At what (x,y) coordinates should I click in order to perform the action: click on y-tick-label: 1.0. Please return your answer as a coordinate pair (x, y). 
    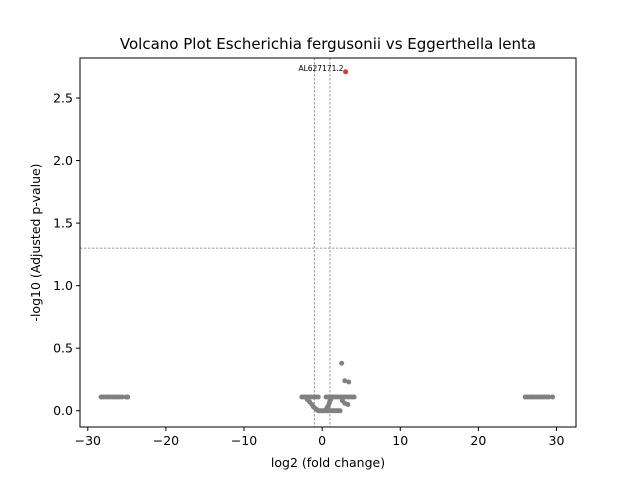
    Looking at the image, I should click on (63, 285).